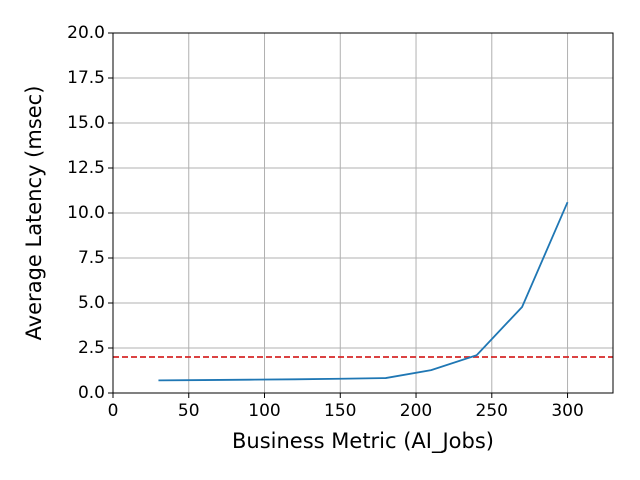 The width and height of the screenshot is (640, 480). I want to click on x-tick-label: 0, so click(113, 411).